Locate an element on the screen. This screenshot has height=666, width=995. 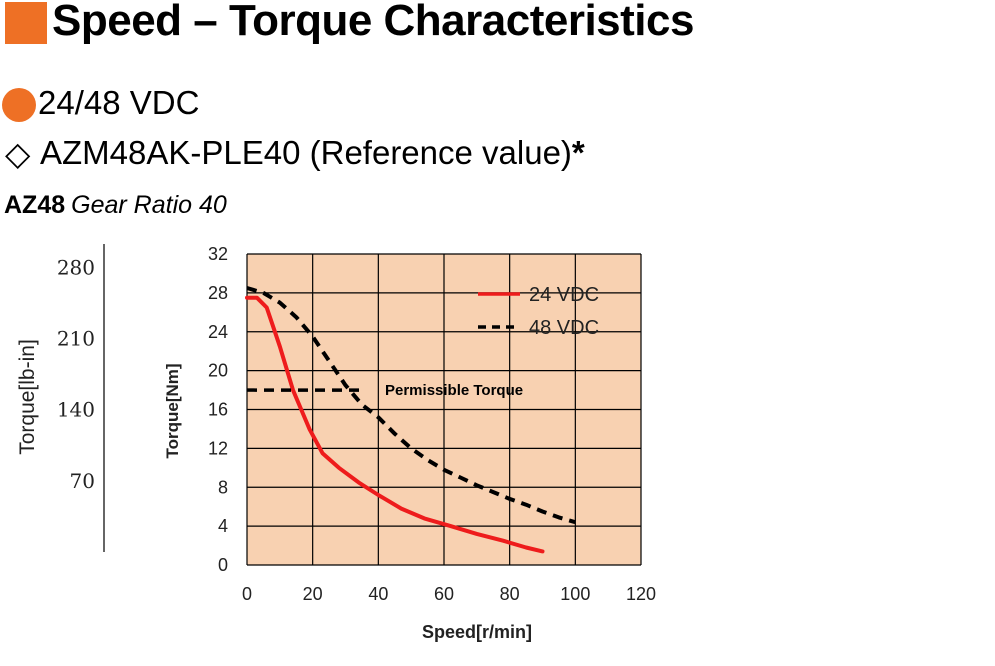
series-line-24vdc is located at coordinates (395, 424).